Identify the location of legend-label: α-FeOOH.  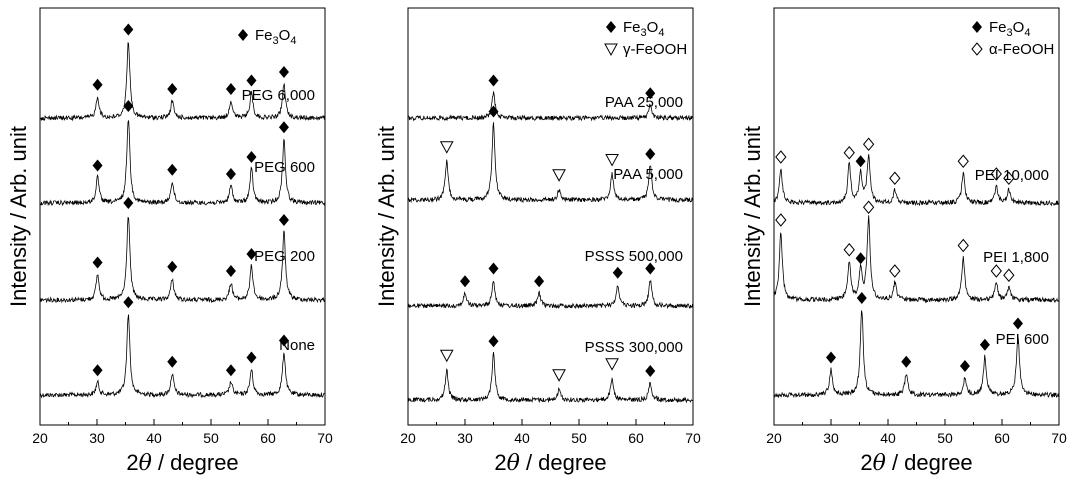
(1021, 49).